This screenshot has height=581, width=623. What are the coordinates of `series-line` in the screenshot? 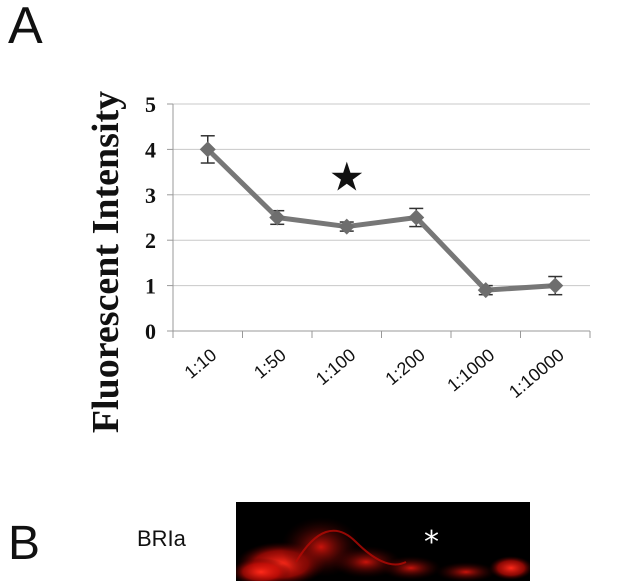 It's located at (381, 220).